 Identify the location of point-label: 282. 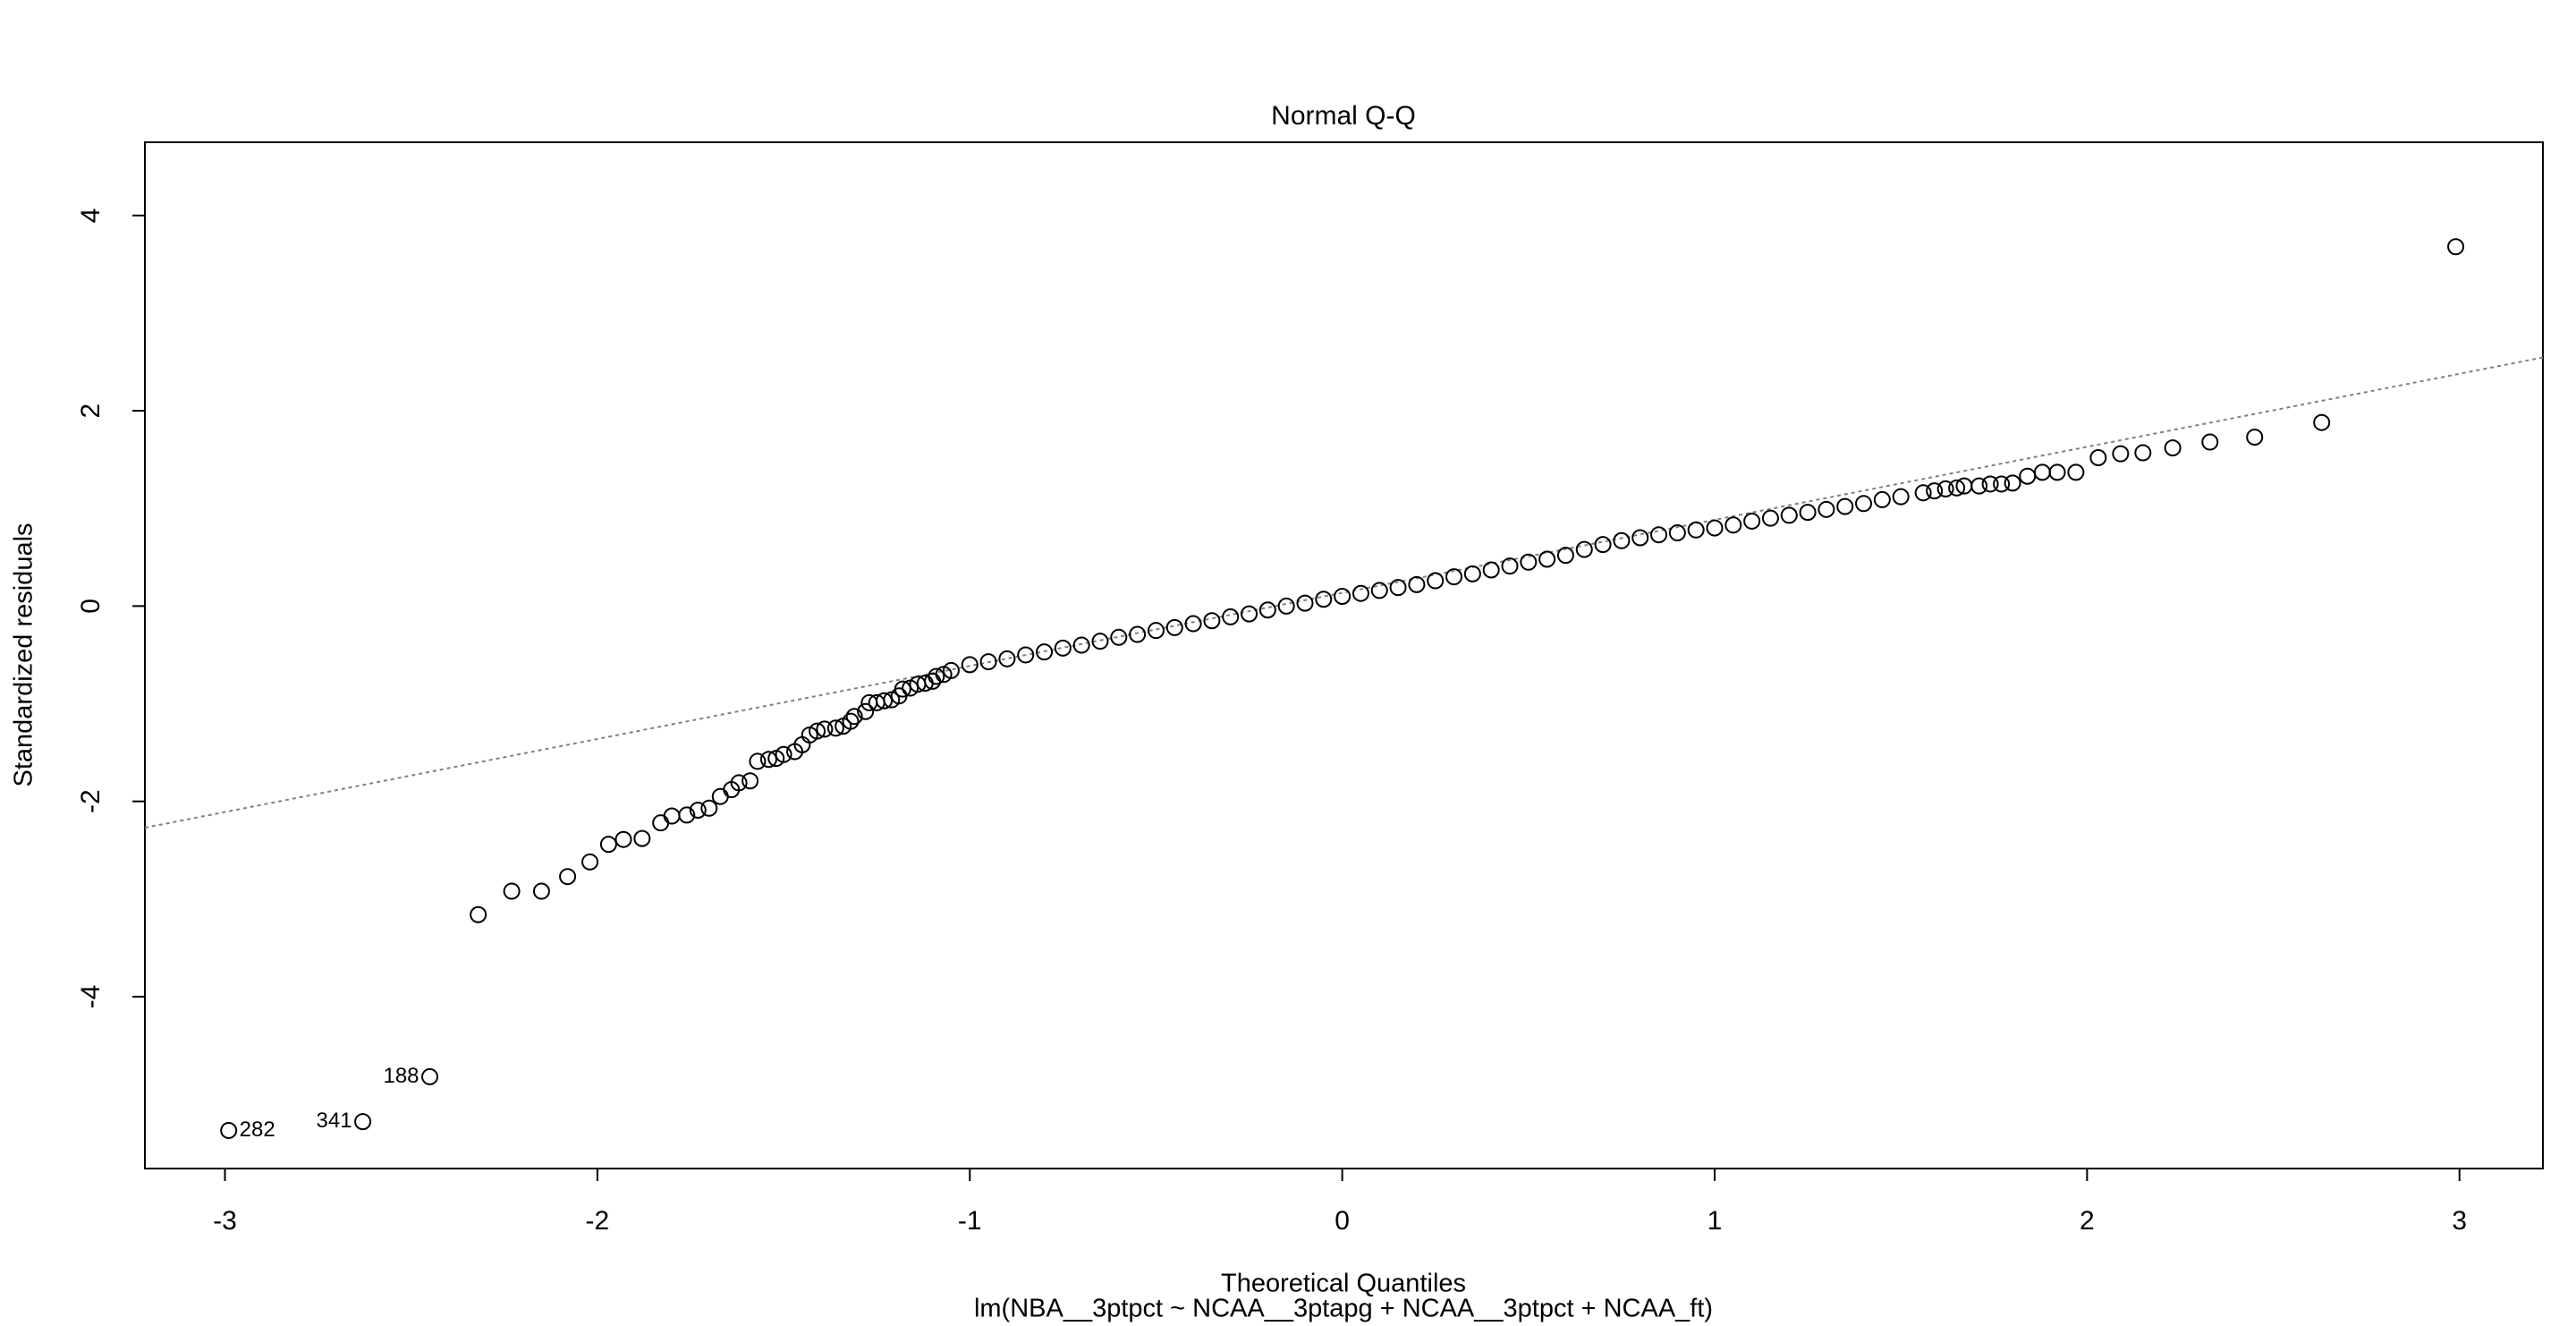
(257, 1130).